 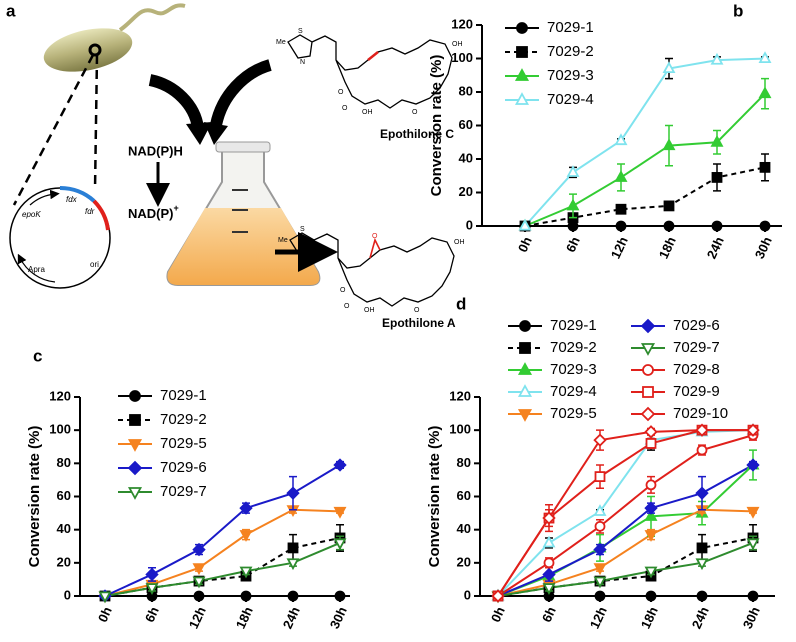 I want to click on y-tick-label: 60, so click(x=64, y=495).